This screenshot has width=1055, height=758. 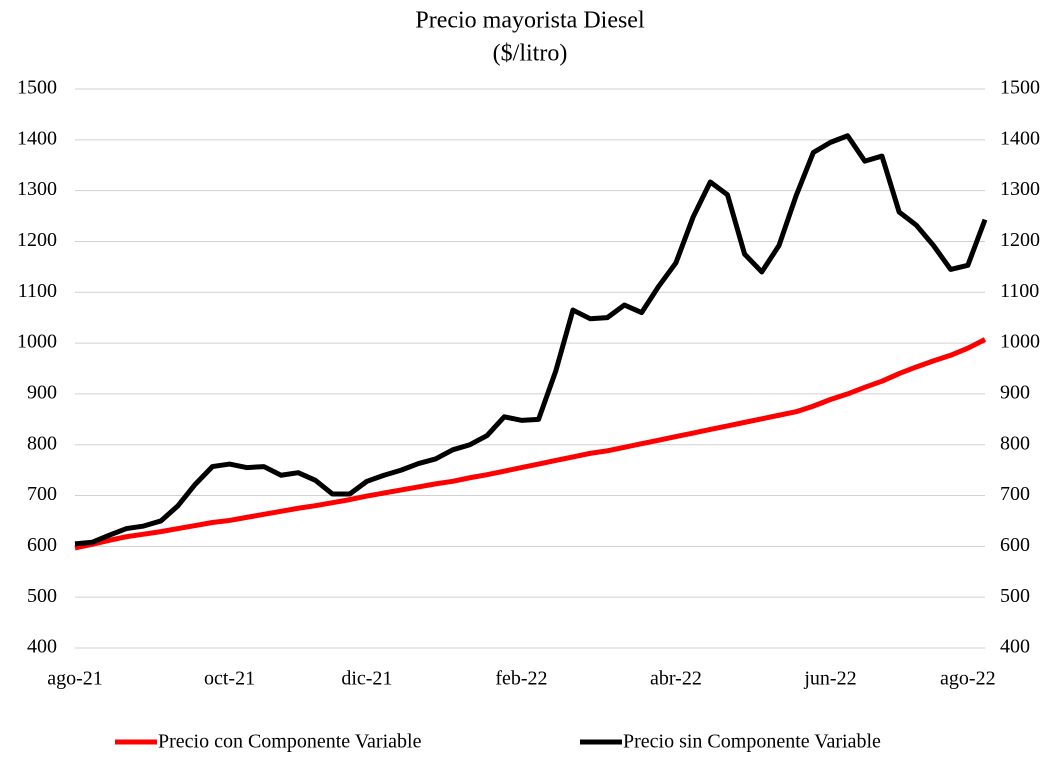 What do you see at coordinates (42, 647) in the screenshot?
I see `y-tick-label: 400` at bounding box center [42, 647].